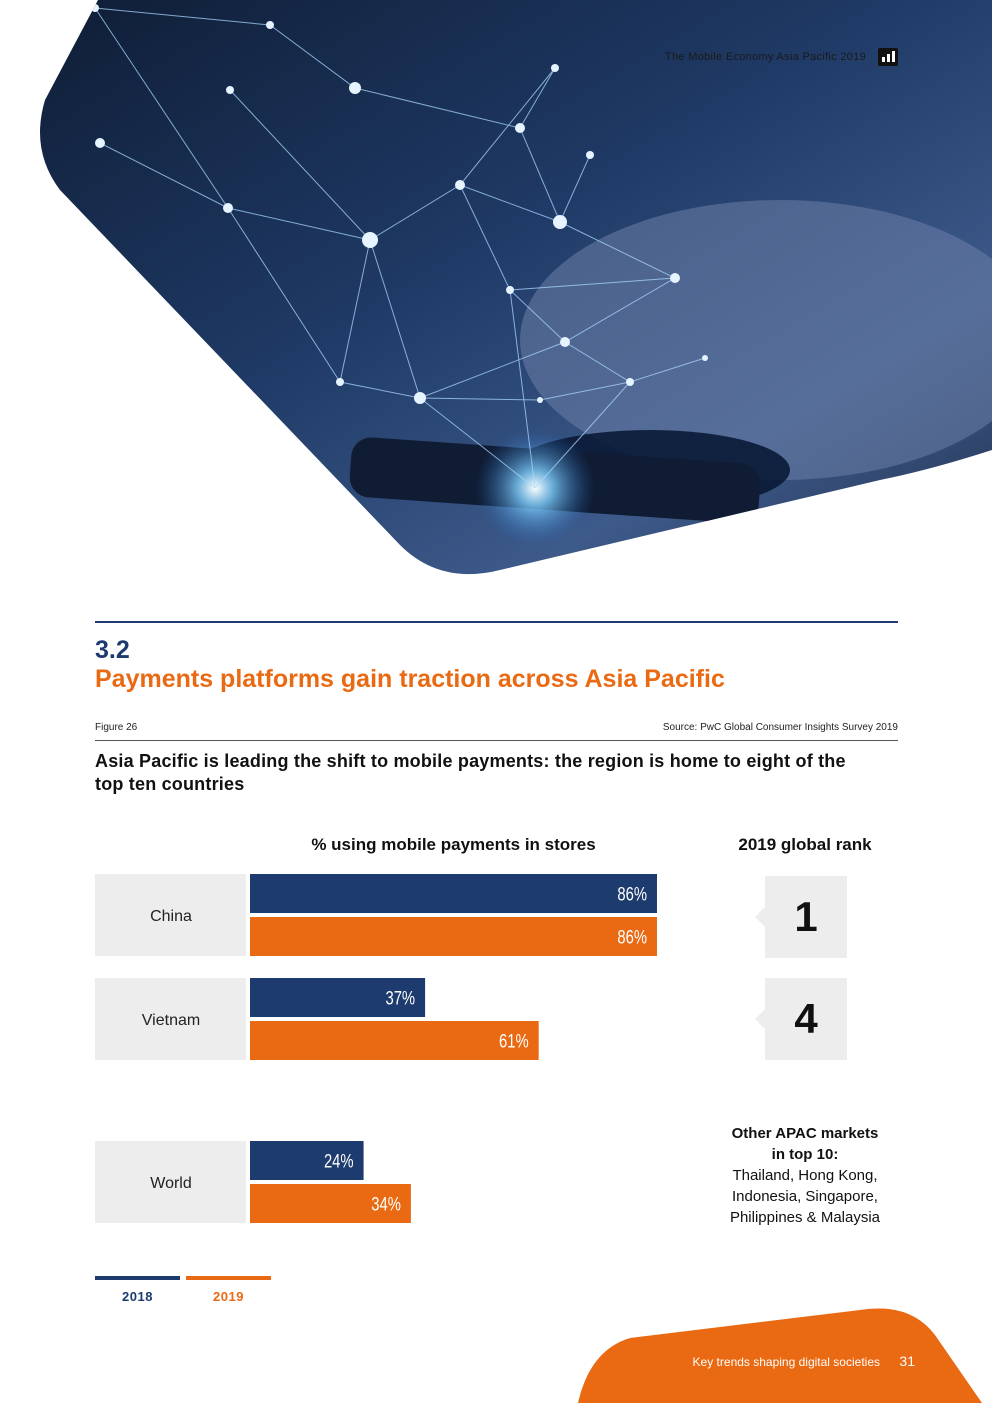 This screenshot has width=992, height=1403. Describe the element at coordinates (394, 1040) in the screenshot. I see `bar-vietnam-2019` at that location.